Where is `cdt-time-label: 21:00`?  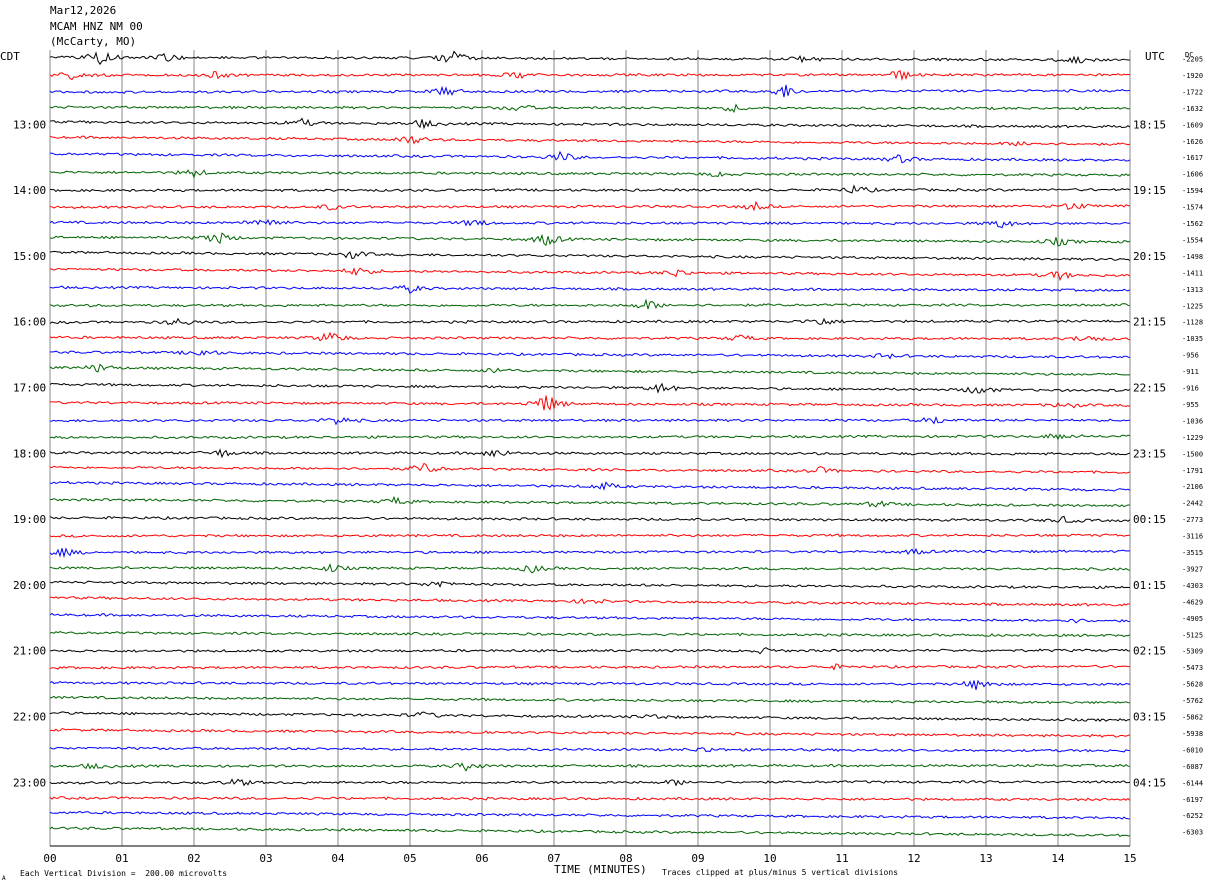 cdt-time-label: 21:00 is located at coordinates (29, 651).